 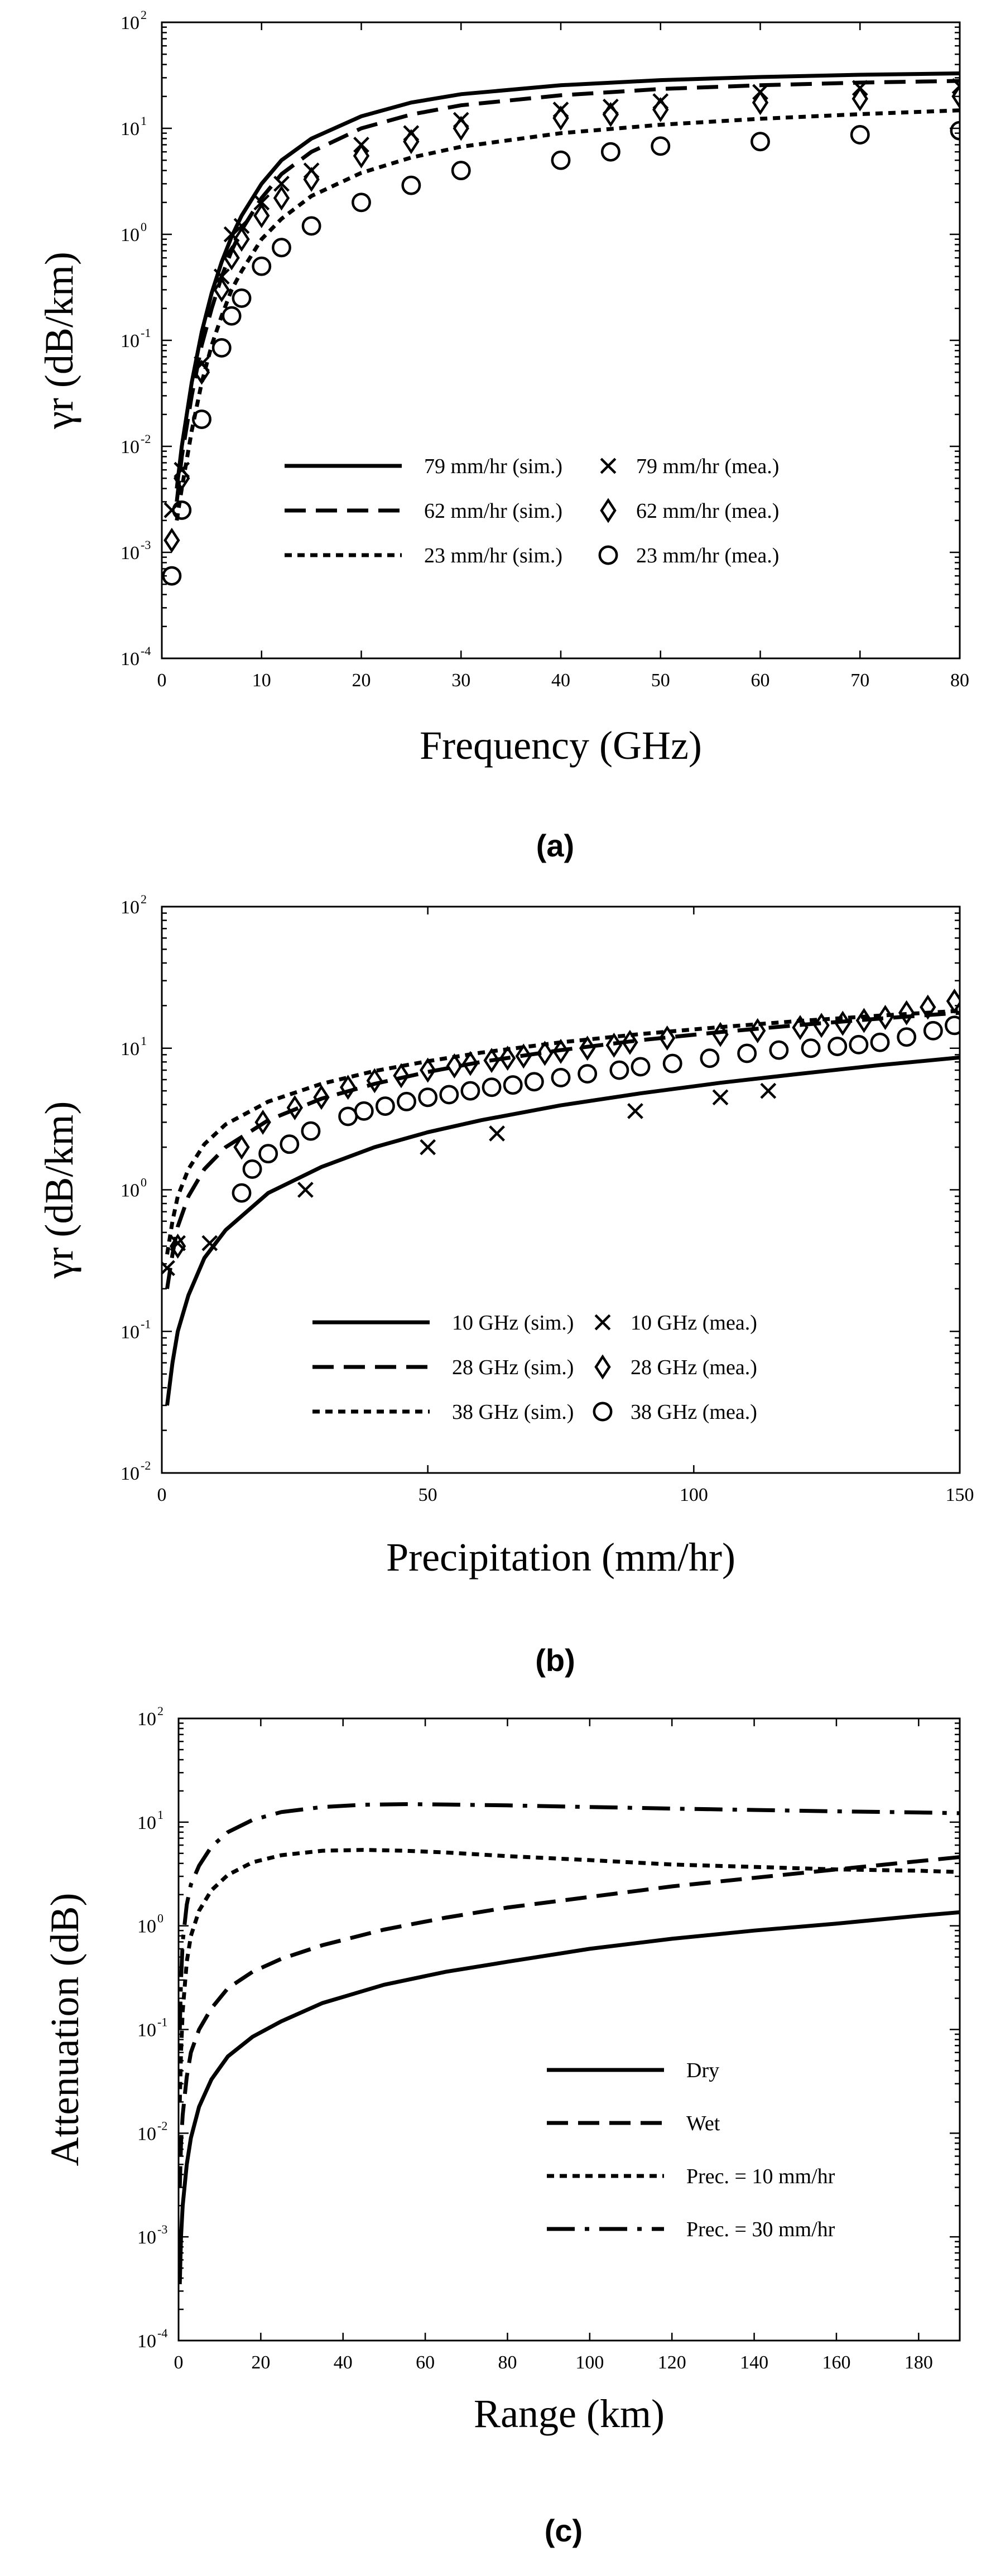 I want to click on x-tick-label: 50, so click(x=660, y=681).